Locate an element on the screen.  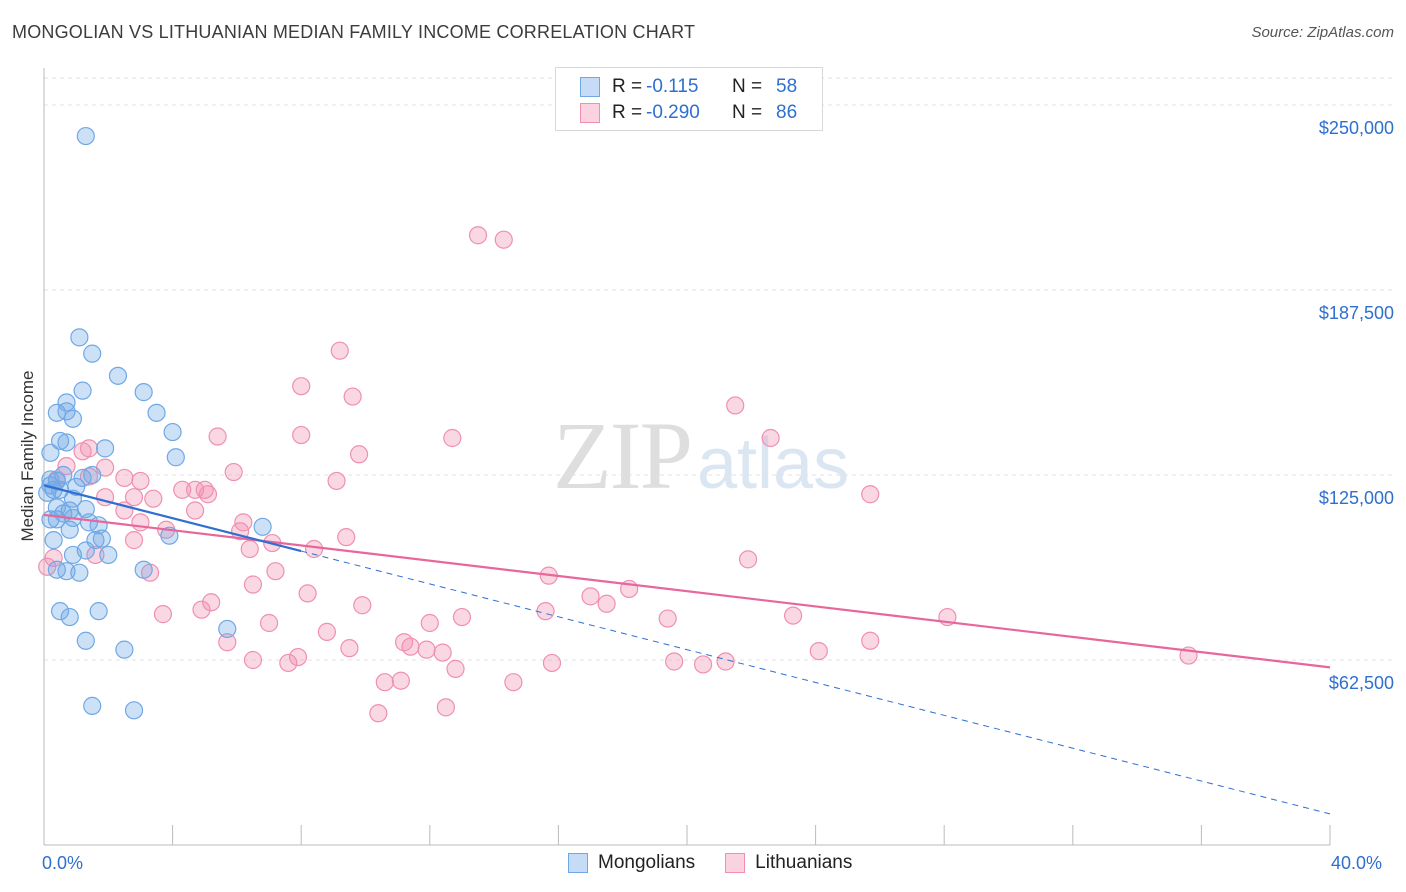
n-label: N = is located at coordinates (747, 112).